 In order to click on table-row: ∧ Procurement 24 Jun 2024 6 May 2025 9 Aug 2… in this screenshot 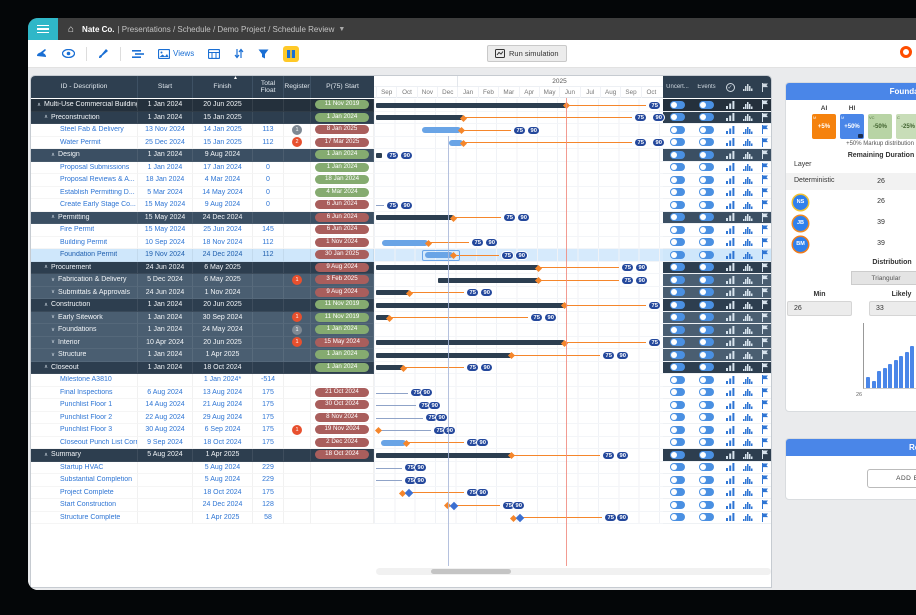, I will do `click(401, 267)`.